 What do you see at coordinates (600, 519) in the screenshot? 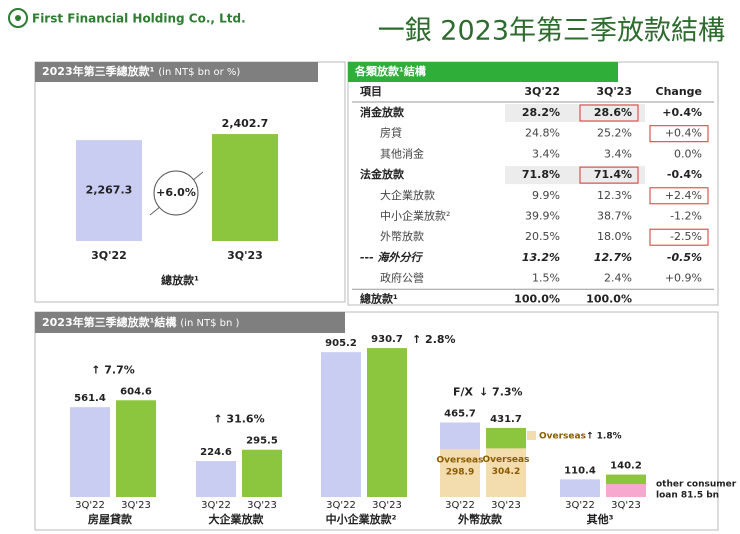
I see `category-label: 其他³` at bounding box center [600, 519].